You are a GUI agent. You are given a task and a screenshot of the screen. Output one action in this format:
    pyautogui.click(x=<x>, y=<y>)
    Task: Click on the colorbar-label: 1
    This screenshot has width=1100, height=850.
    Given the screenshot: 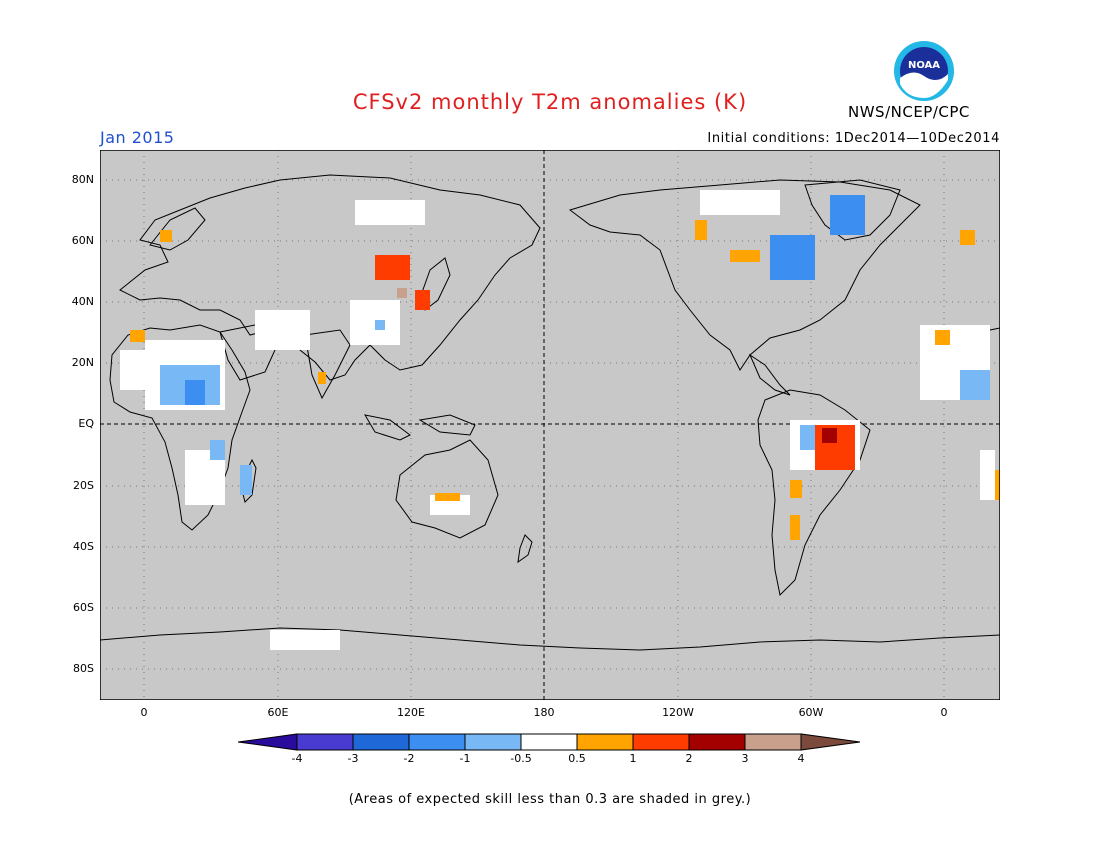 What is the action you would take?
    pyautogui.click(x=633, y=758)
    